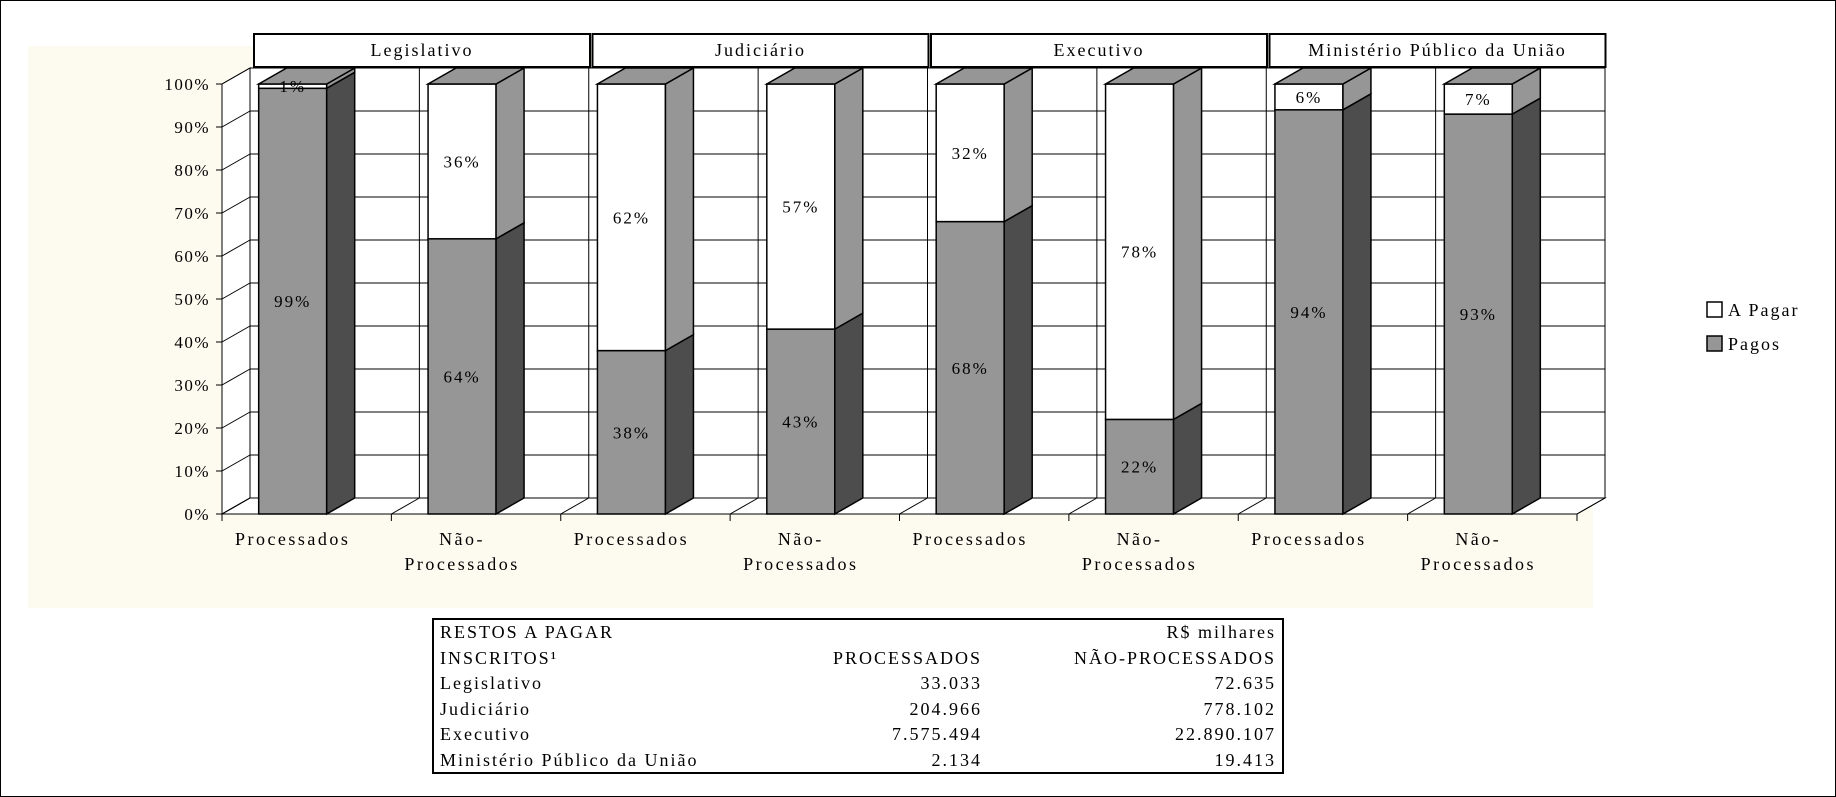 The image size is (1836, 797). Describe the element at coordinates (937, 734) in the screenshot. I see `cell-processados: 7.575.494` at that location.